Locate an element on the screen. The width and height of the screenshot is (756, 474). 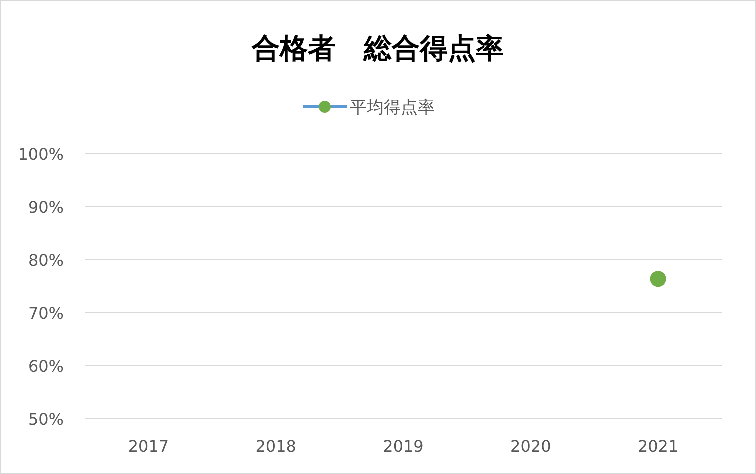
y-tick-label: 60% is located at coordinates (46, 366).